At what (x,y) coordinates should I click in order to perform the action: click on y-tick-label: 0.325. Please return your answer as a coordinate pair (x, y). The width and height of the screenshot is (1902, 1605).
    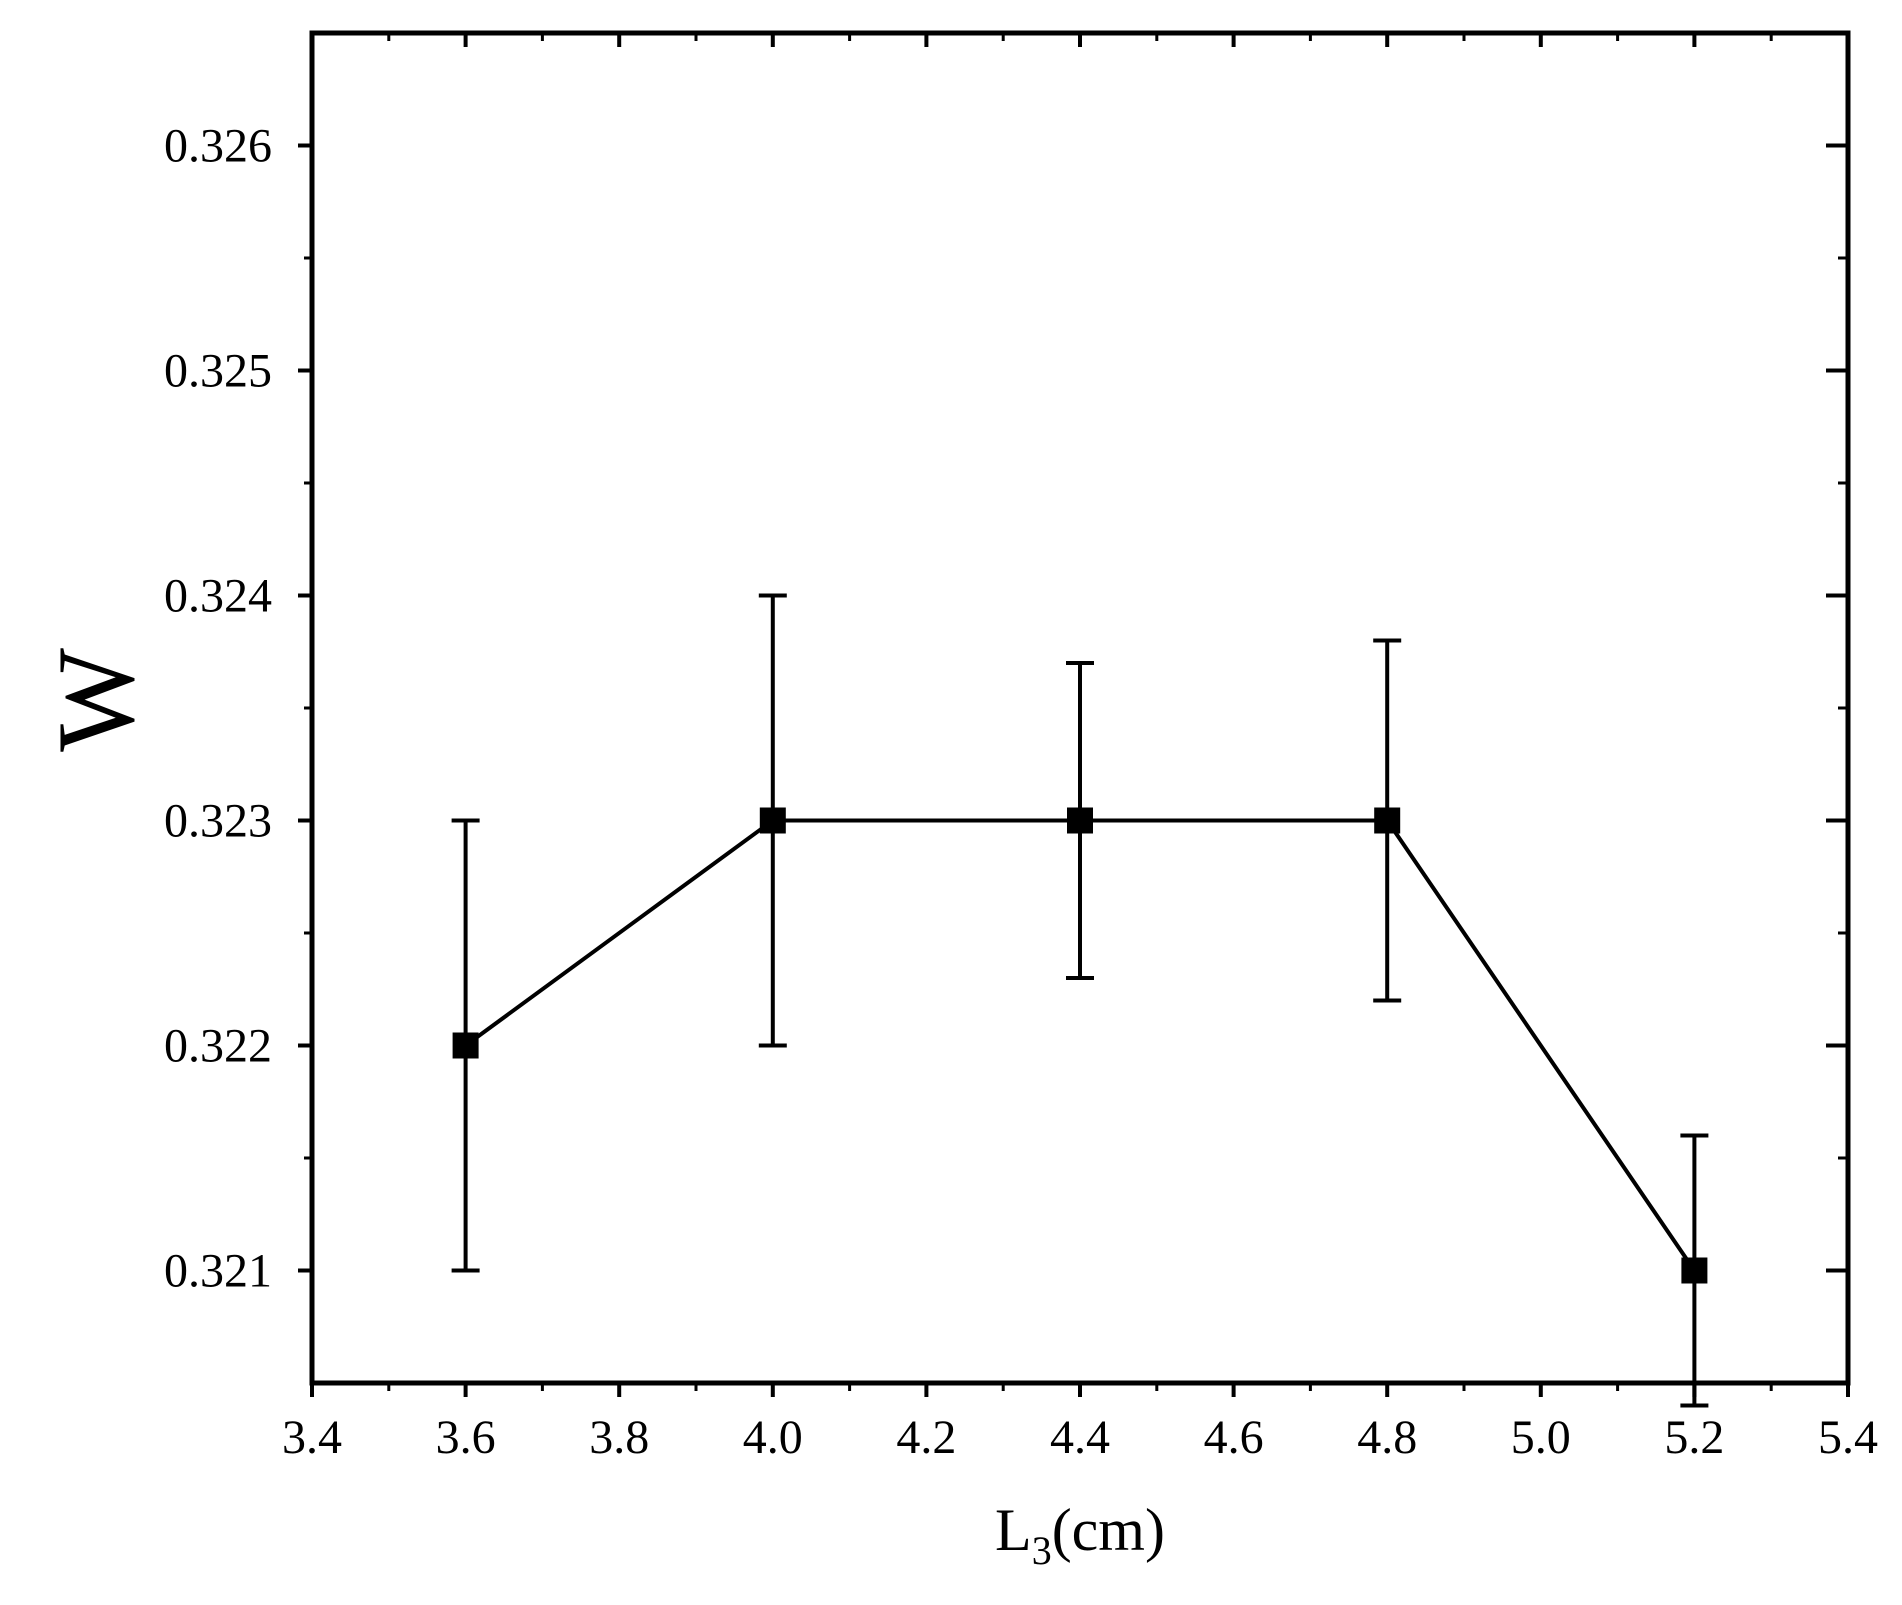
    Looking at the image, I should click on (218, 371).